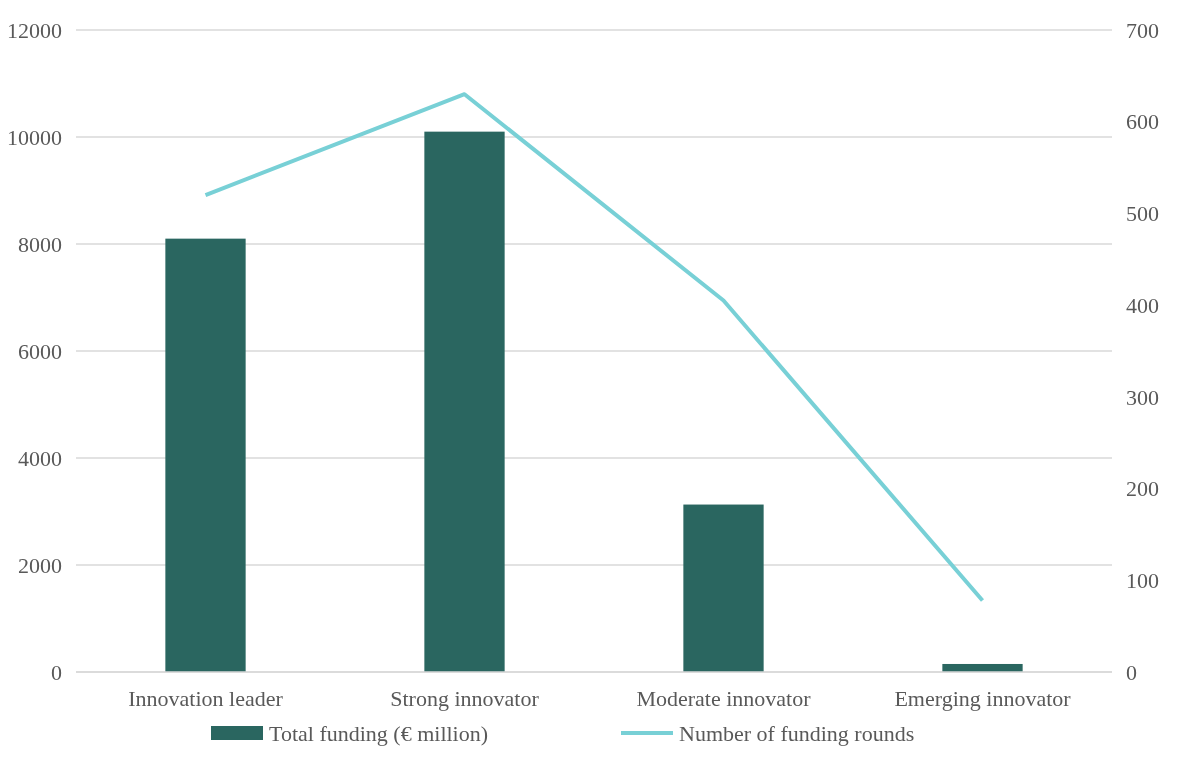 Image resolution: width=1182 pixels, height=762 pixels. Describe the element at coordinates (1142, 122) in the screenshot. I see `y2-tick-label: 600` at that location.